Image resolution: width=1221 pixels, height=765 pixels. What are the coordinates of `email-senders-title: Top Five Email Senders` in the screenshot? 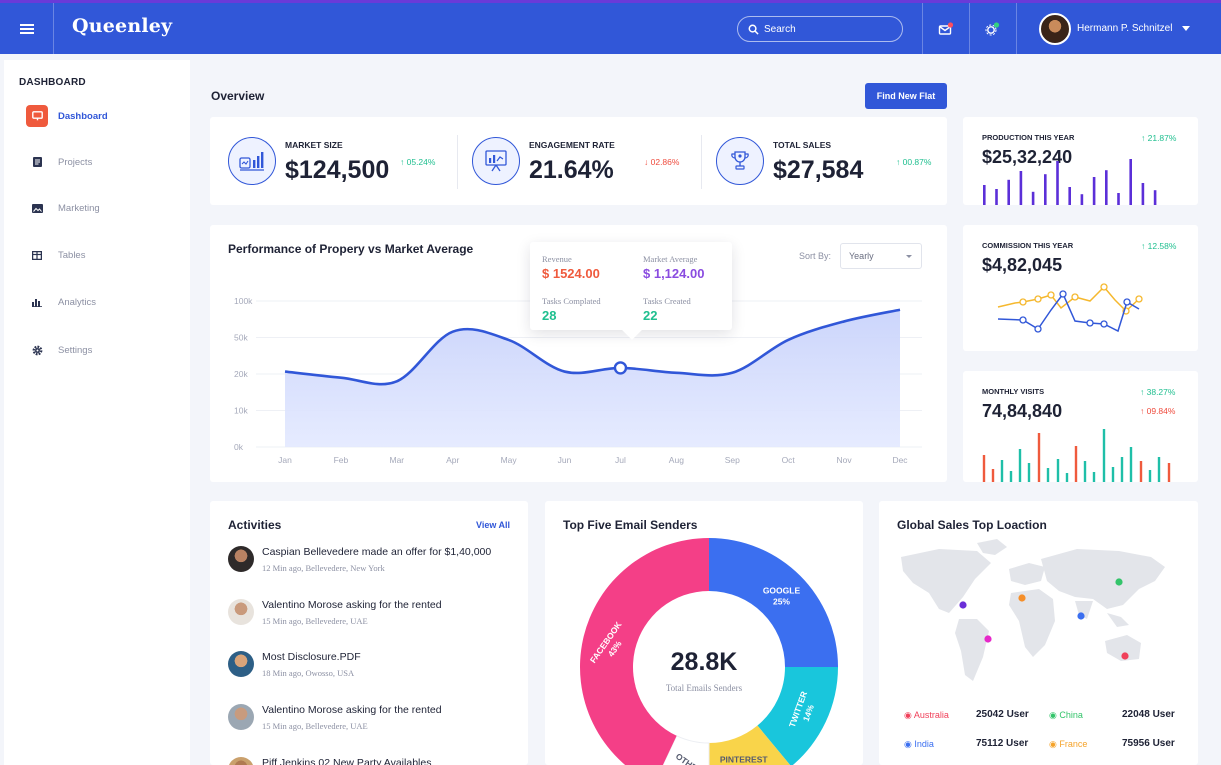 It's located at (630, 525).